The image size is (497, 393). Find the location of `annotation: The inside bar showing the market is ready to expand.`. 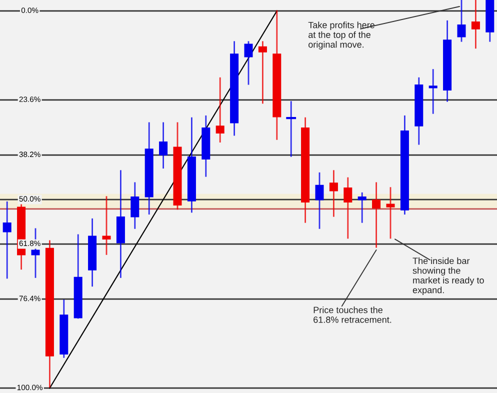

annotation: The inside bar showing the market is ready to expand. is located at coordinates (448, 276).